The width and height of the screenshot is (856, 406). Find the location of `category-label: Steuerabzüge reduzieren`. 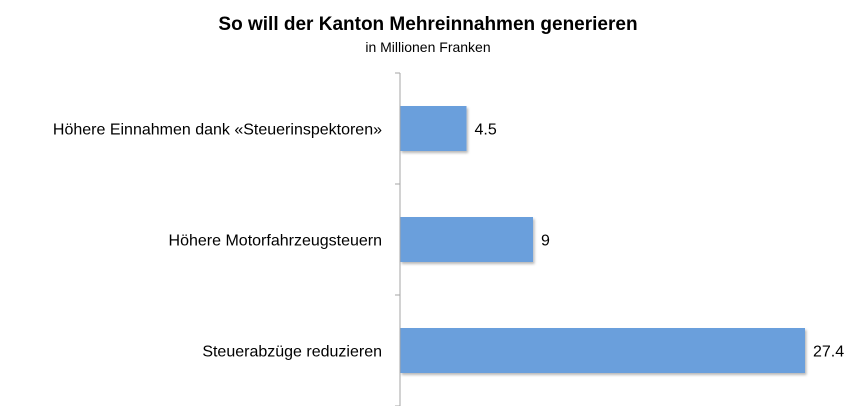

category-label: Steuerabzüge reduzieren is located at coordinates (292, 352).